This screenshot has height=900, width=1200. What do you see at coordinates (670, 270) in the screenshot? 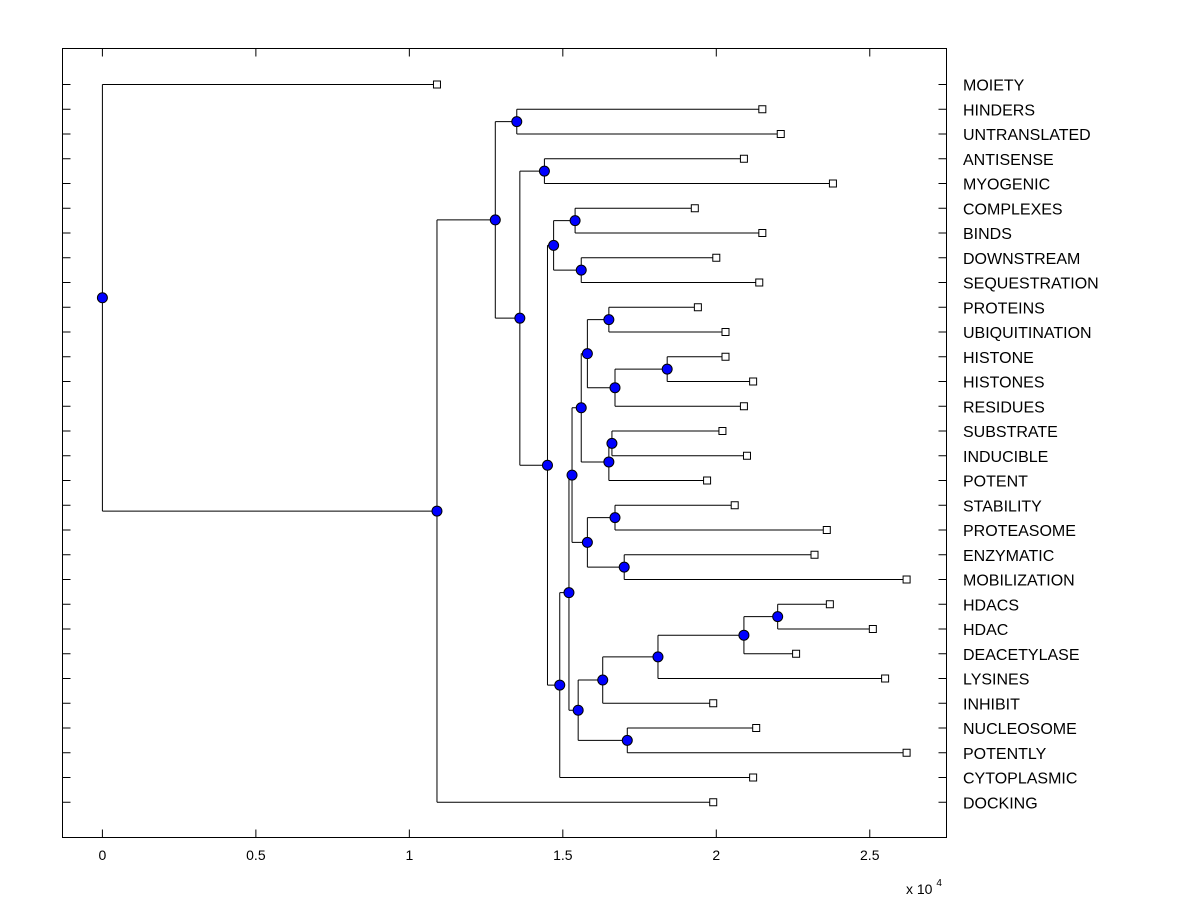
I see `link-G2` at bounding box center [670, 270].